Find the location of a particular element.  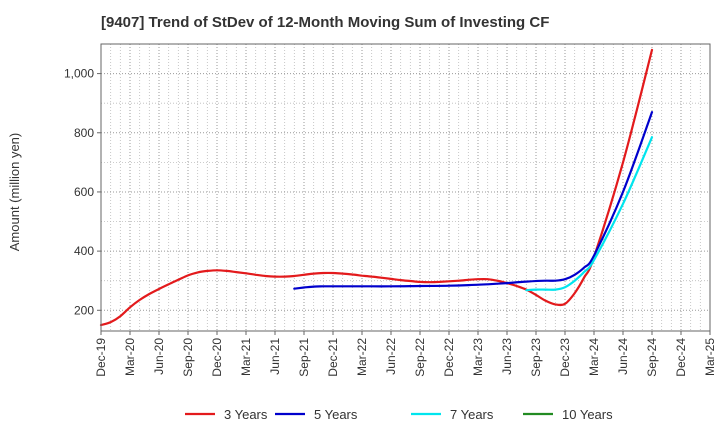

x-tick-label: Dec-19 is located at coordinates (101, 357).